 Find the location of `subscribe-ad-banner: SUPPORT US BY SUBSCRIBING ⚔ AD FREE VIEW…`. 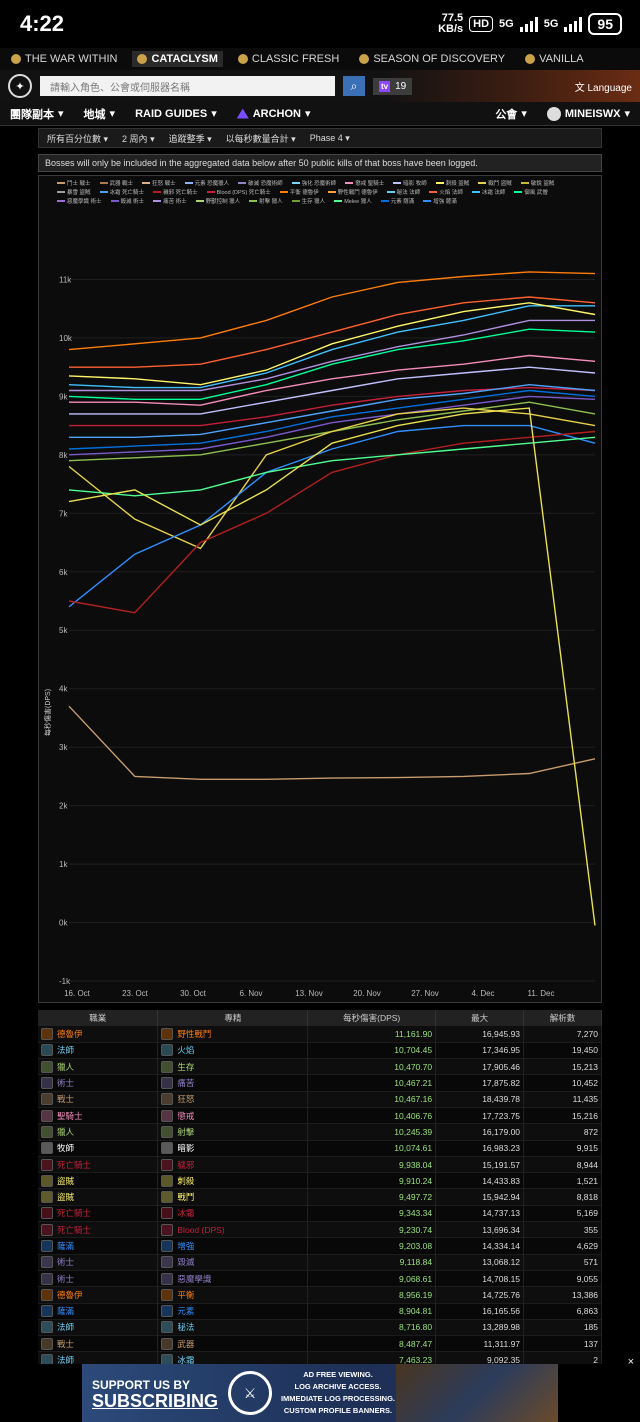

subscribe-ad-banner: SUPPORT US BY SUBSCRIBING ⚔ AD FREE VIEW… is located at coordinates (320, 1389).